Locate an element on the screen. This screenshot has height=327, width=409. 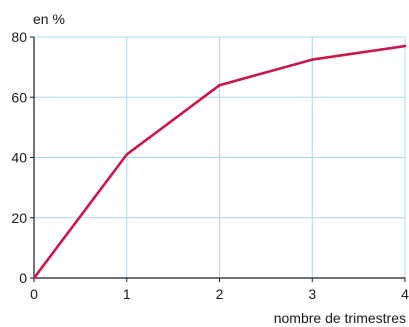
y-tick-label: 20 is located at coordinates (19, 218).